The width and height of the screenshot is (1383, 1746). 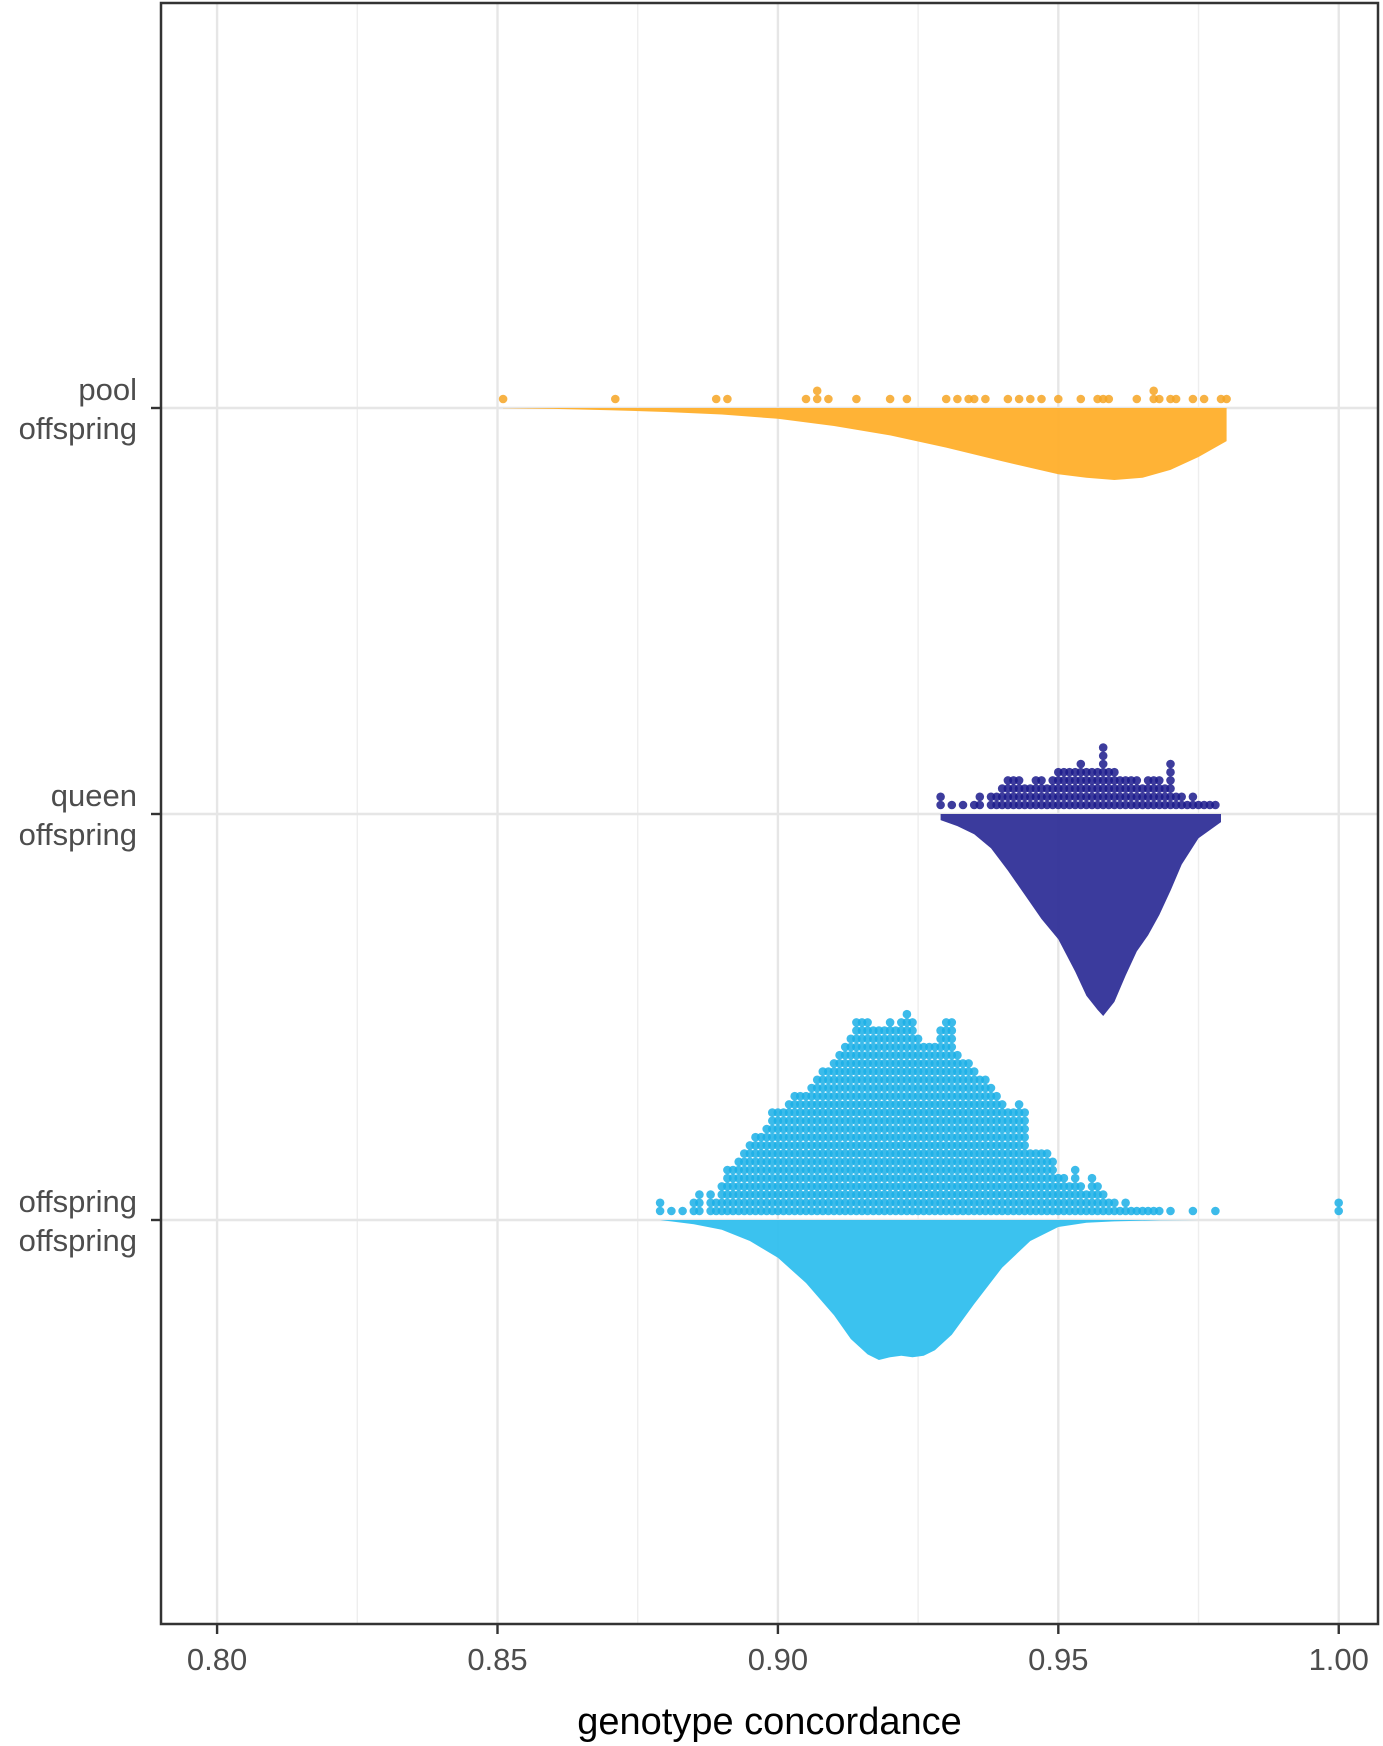 What do you see at coordinates (78, 1240) in the screenshot?
I see `y-category-label-line2: offspring` at bounding box center [78, 1240].